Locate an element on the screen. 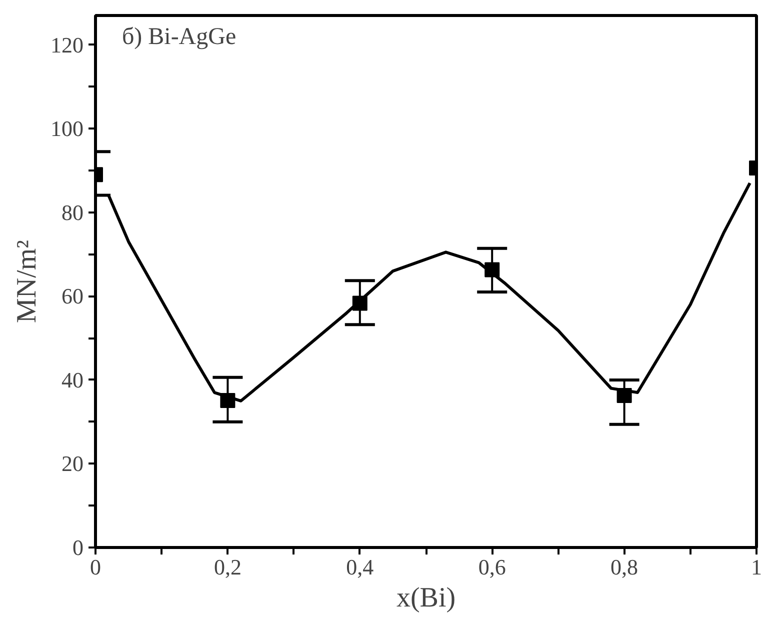 The image size is (771, 622). y-tick-label: 60 is located at coordinates (73, 296).